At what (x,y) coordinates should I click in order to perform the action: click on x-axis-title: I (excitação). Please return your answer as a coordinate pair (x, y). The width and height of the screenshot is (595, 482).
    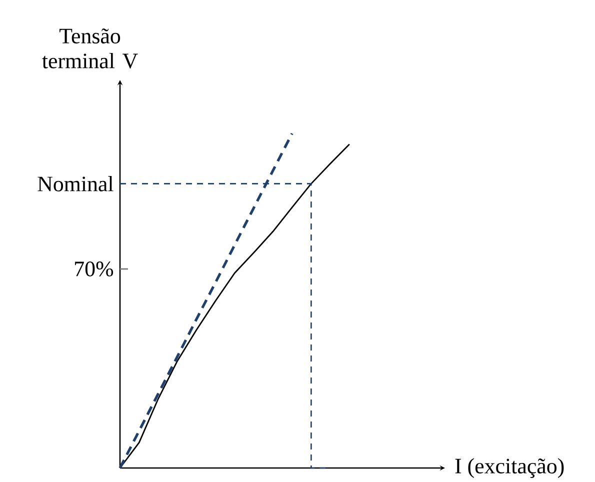
    Looking at the image, I should click on (509, 468).